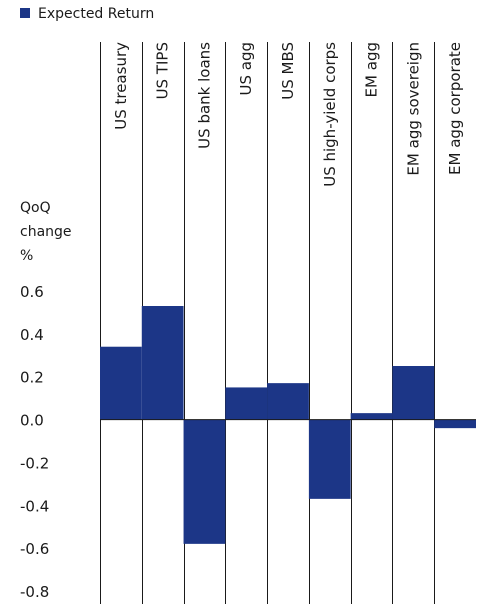  Describe the element at coordinates (163, 70) in the screenshot. I see `category-label: US TIPS` at that location.